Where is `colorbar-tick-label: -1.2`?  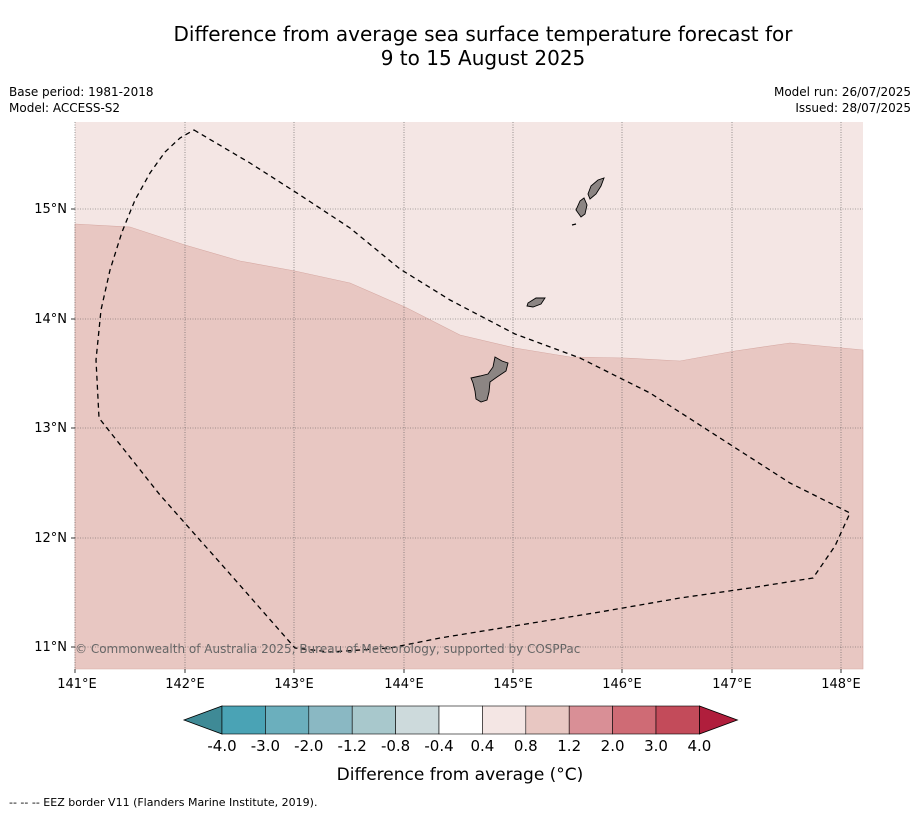 colorbar-tick-label: -1.2 is located at coordinates (352, 746).